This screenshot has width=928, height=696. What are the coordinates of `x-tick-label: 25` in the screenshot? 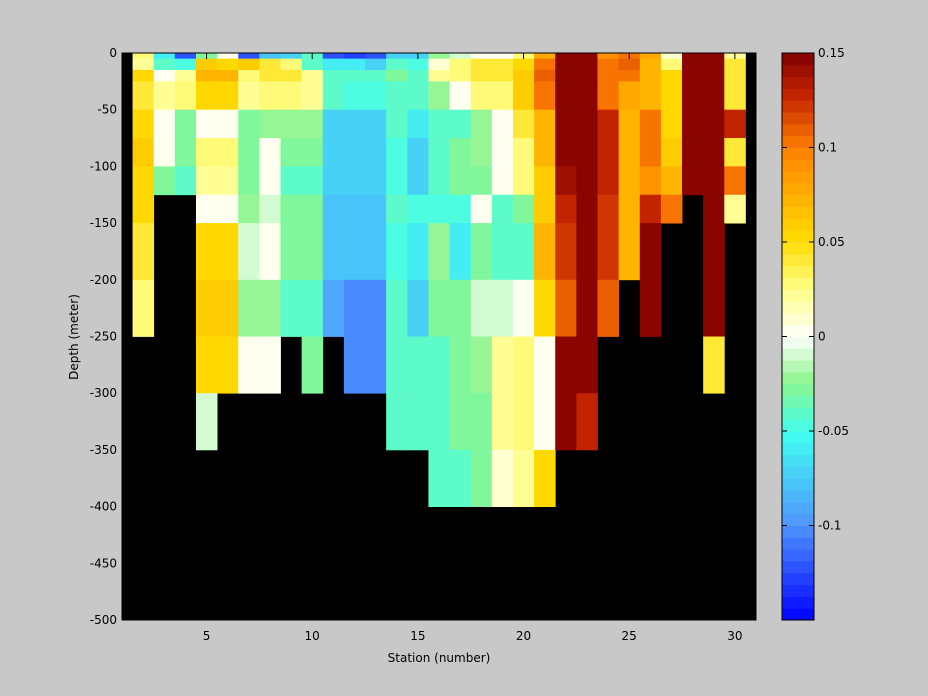 It's located at (629, 636).